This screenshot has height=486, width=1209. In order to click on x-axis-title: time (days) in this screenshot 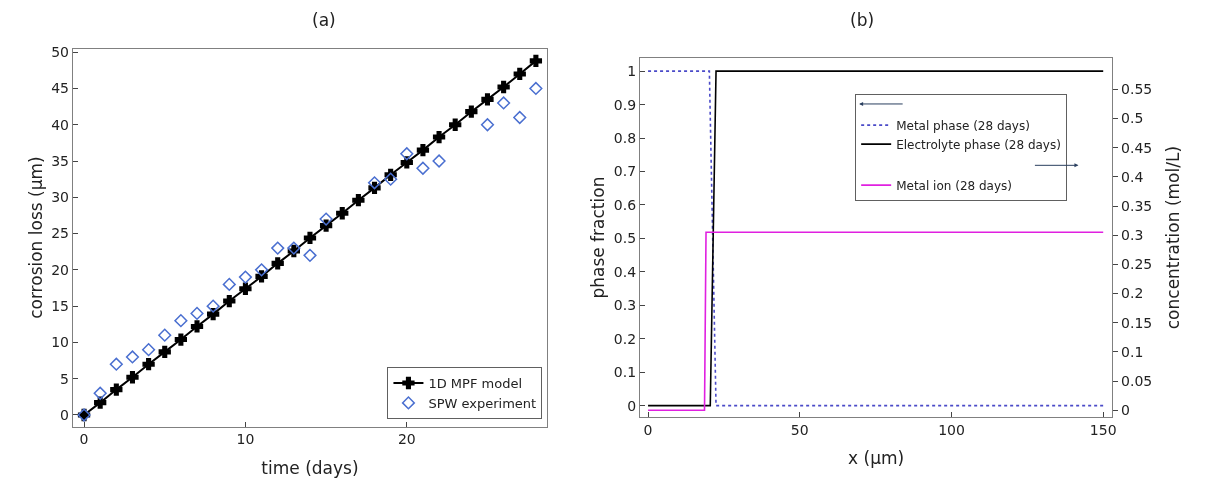, I will do `click(310, 467)`.